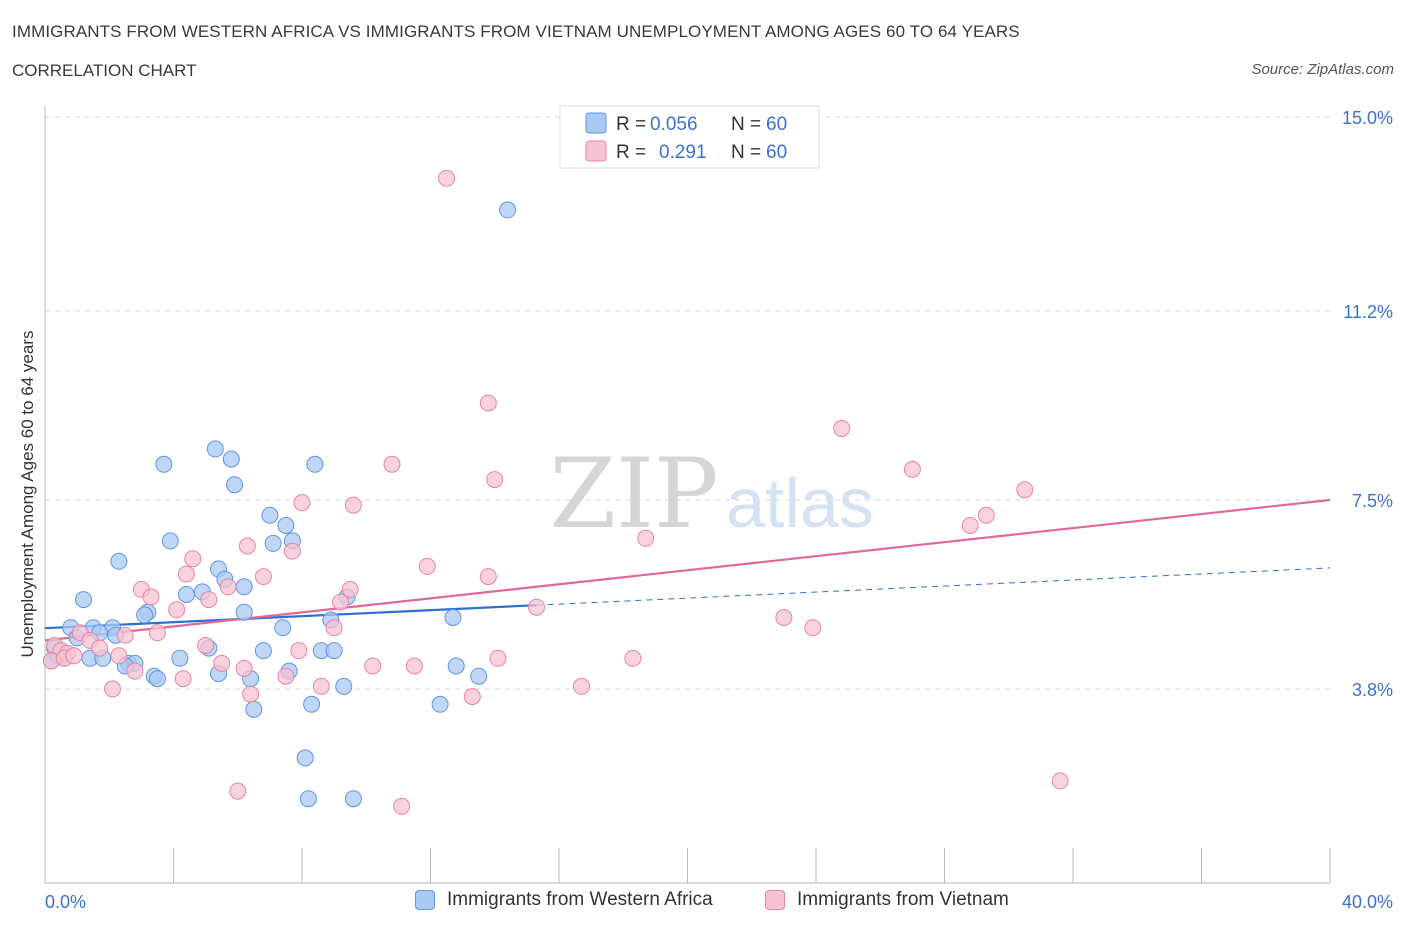 The width and height of the screenshot is (1406, 930). Describe the element at coordinates (775, 900) in the screenshot. I see `legend-swatch-vietnam` at that location.